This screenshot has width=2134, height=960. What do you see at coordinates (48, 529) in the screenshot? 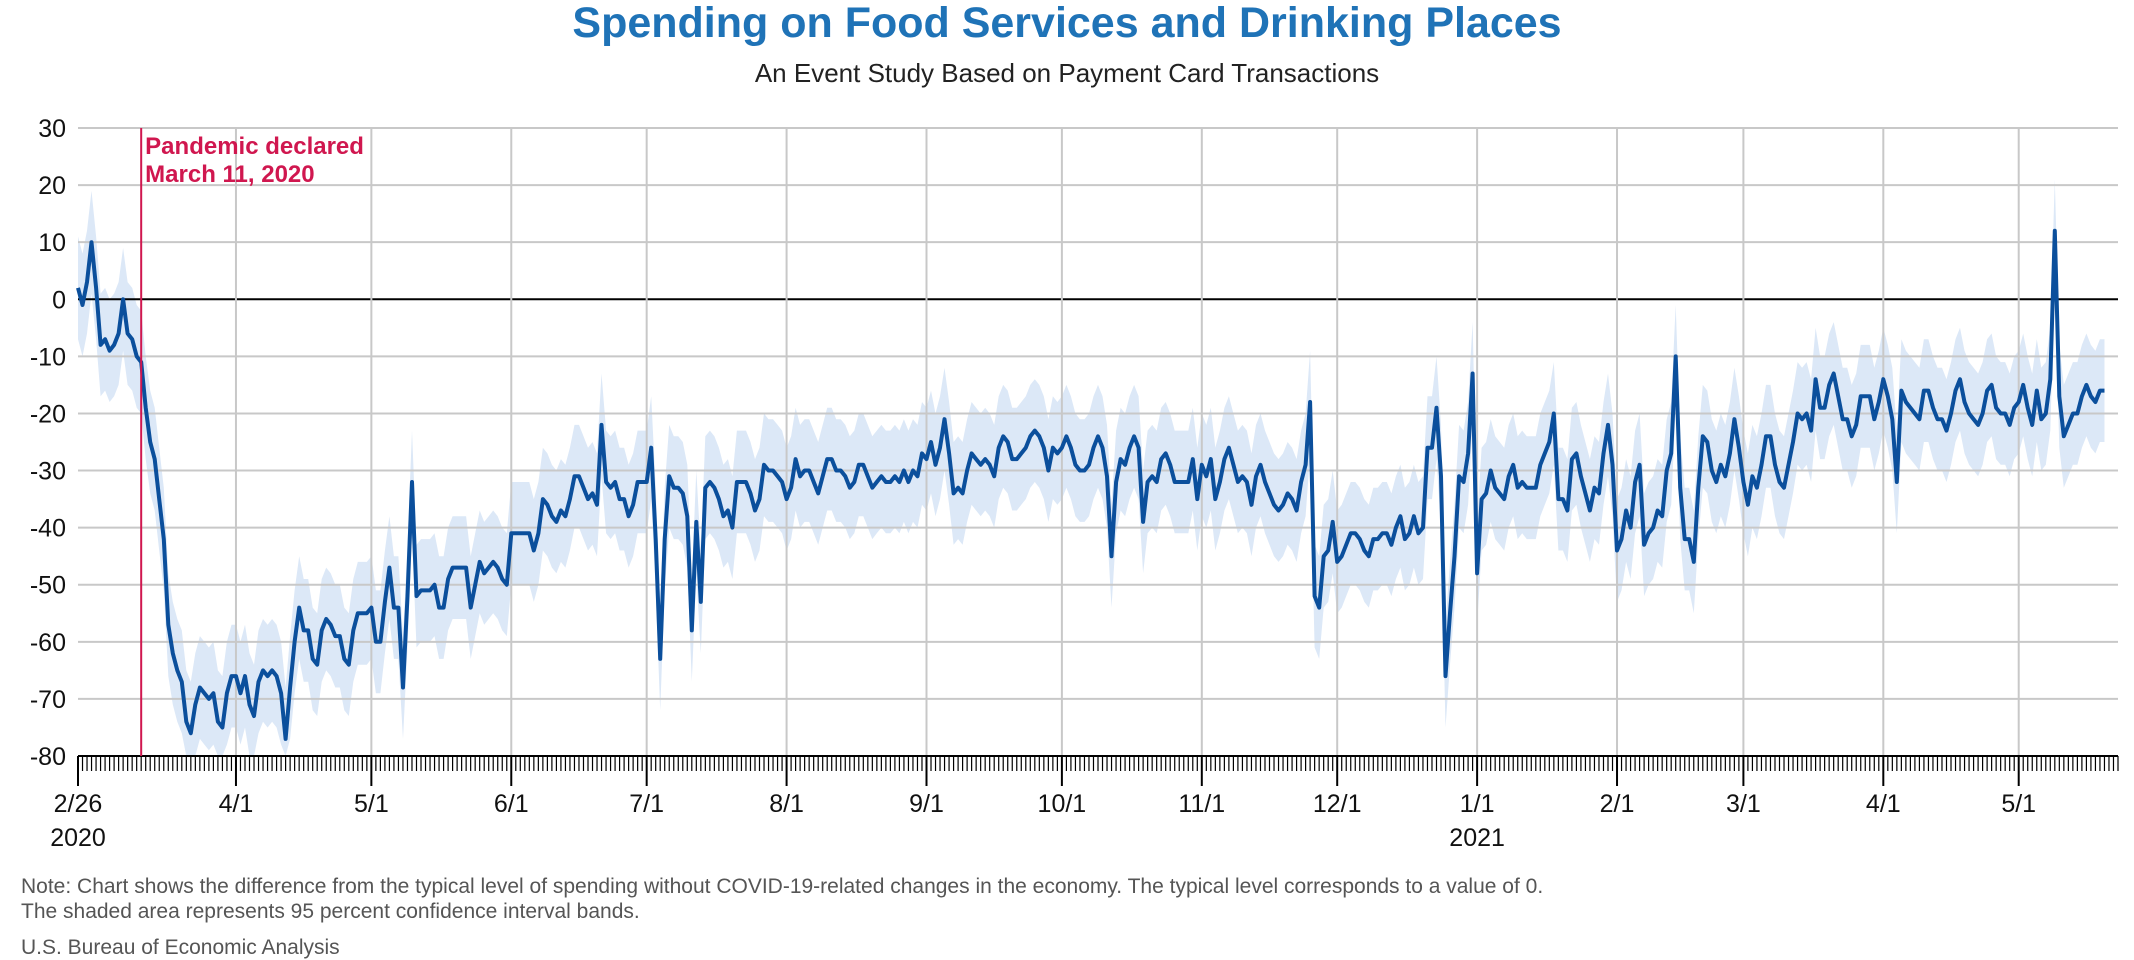
I see `y-tick-label: -40` at bounding box center [48, 529].